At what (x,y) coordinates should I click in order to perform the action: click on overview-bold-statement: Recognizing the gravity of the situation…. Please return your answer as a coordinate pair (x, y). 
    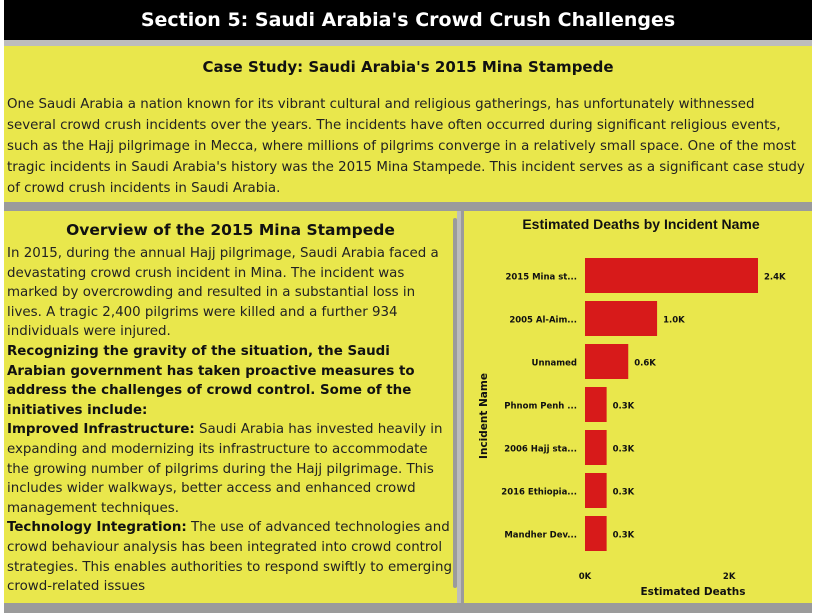
    Looking at the image, I should click on (211, 380).